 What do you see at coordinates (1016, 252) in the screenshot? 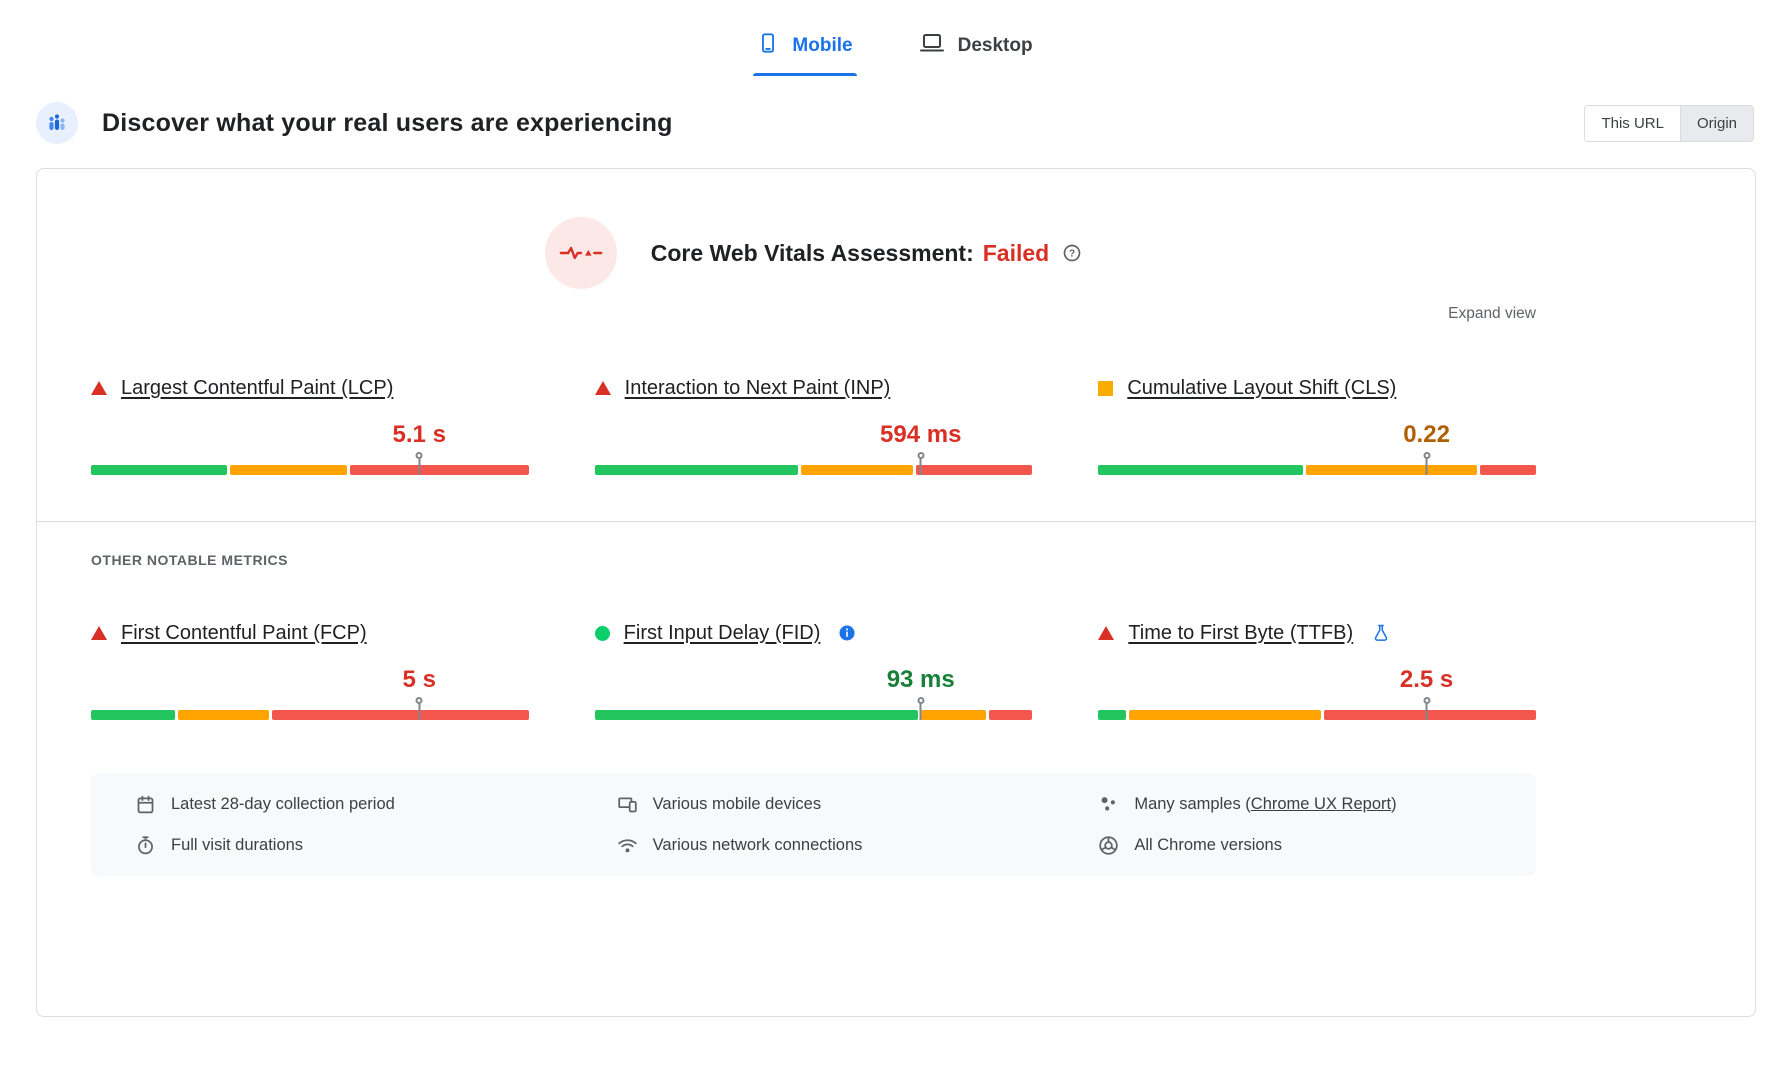
I see `assessment-status: Failed` at bounding box center [1016, 252].